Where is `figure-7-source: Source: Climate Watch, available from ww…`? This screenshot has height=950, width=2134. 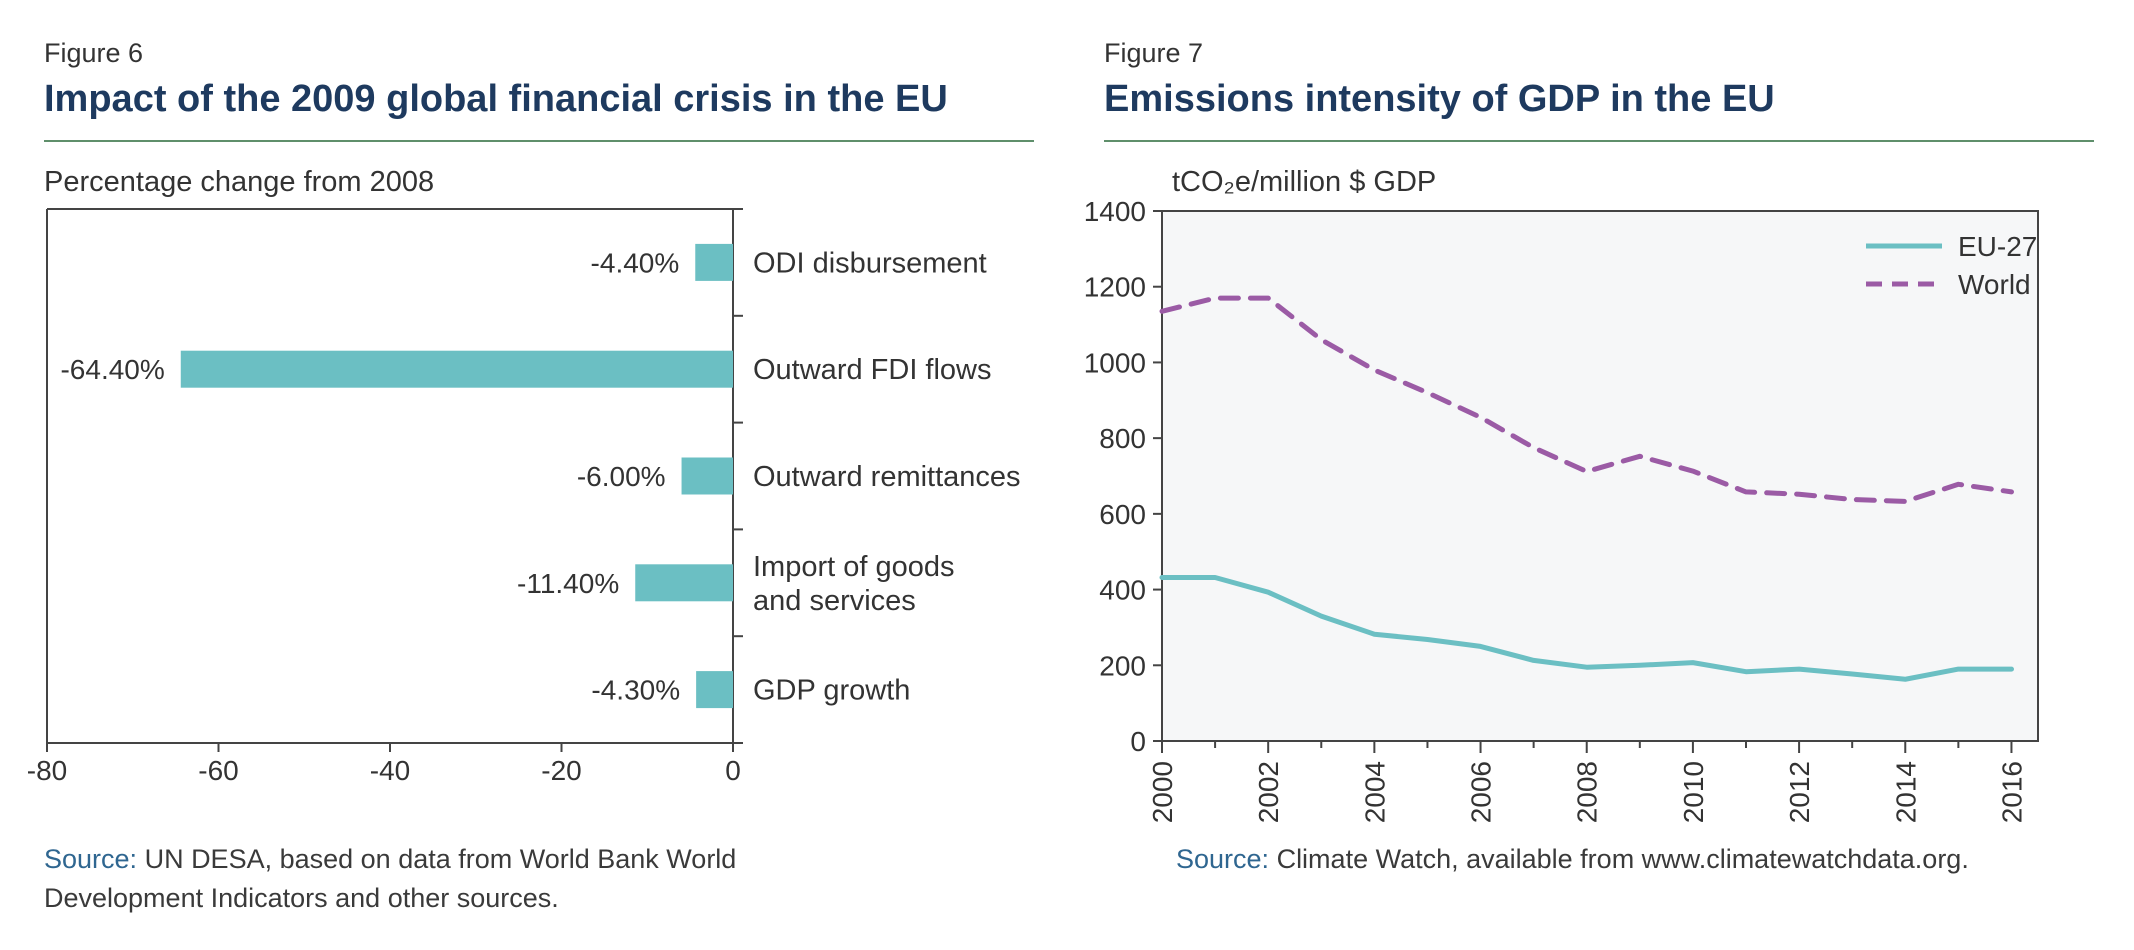 figure-7-source: Source: Climate Watch, available from ww… is located at coordinates (1626, 859).